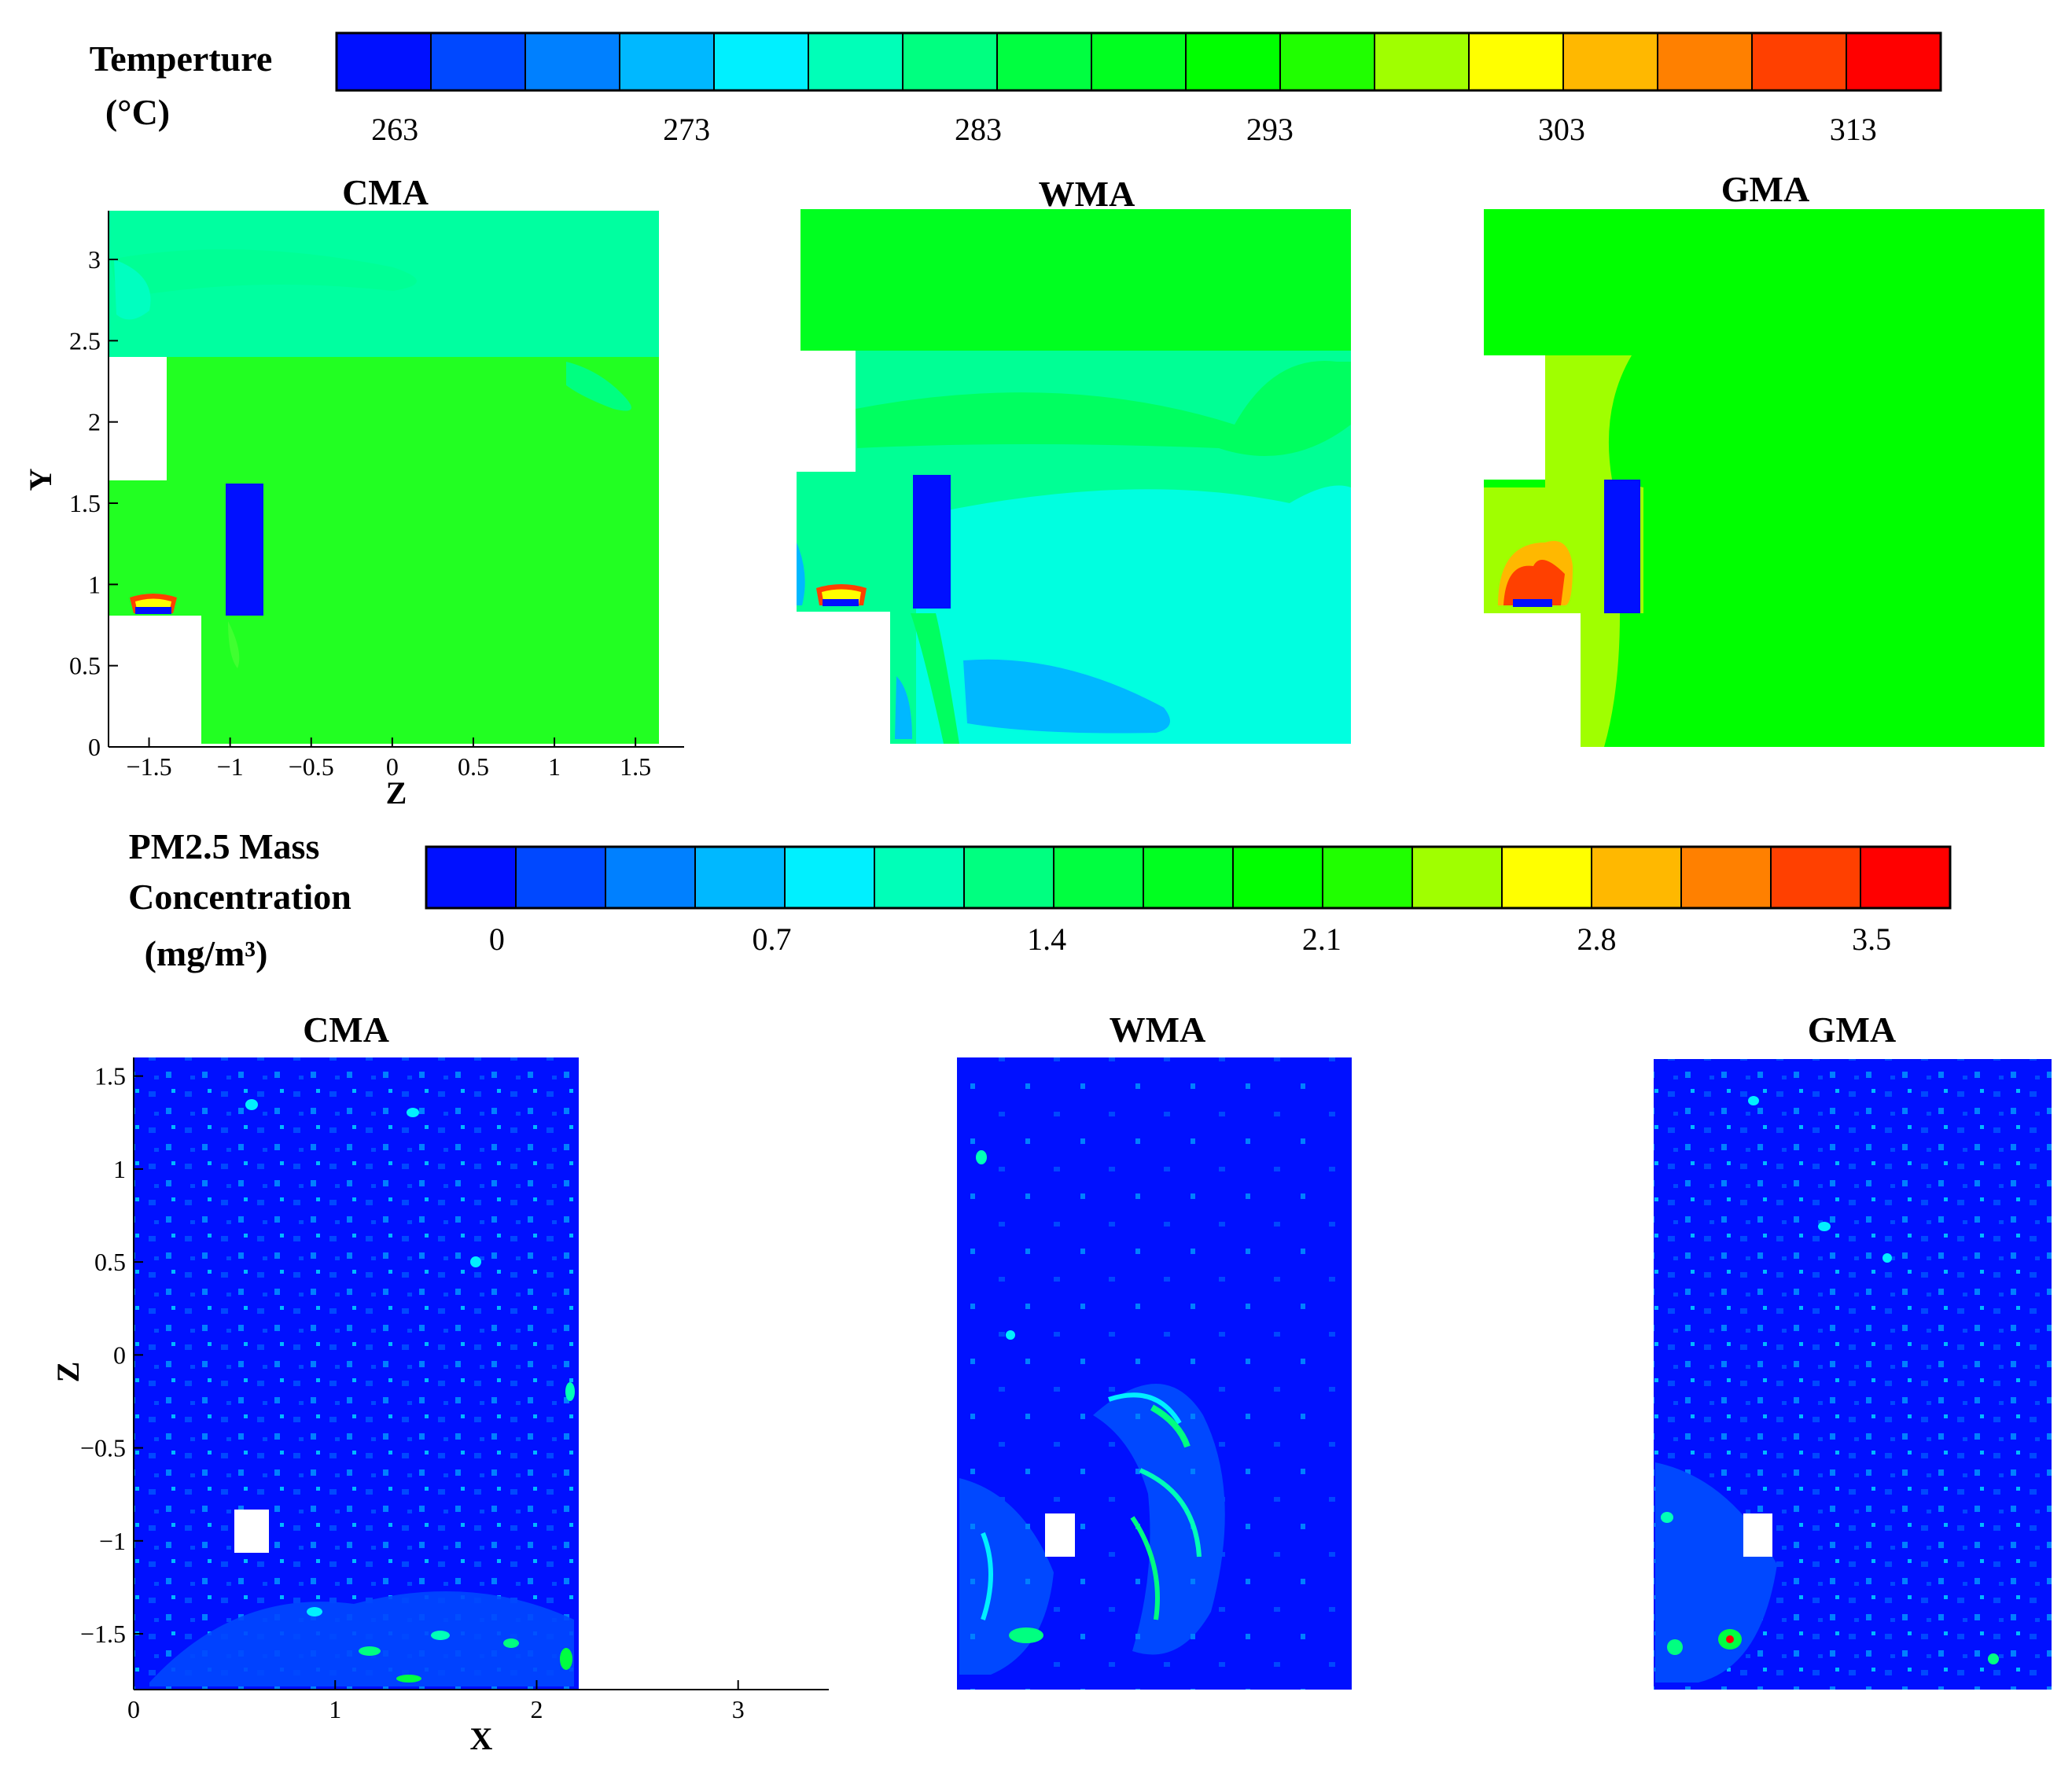  Describe the element at coordinates (392, 766) in the screenshot. I see `temp-xtick-label: 0` at that location.